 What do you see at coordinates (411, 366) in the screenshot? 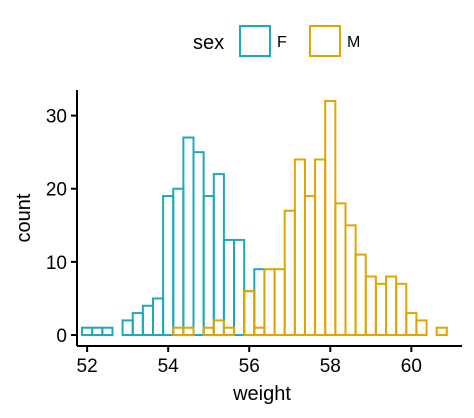
I see `x-tick-label: 60` at bounding box center [411, 366].